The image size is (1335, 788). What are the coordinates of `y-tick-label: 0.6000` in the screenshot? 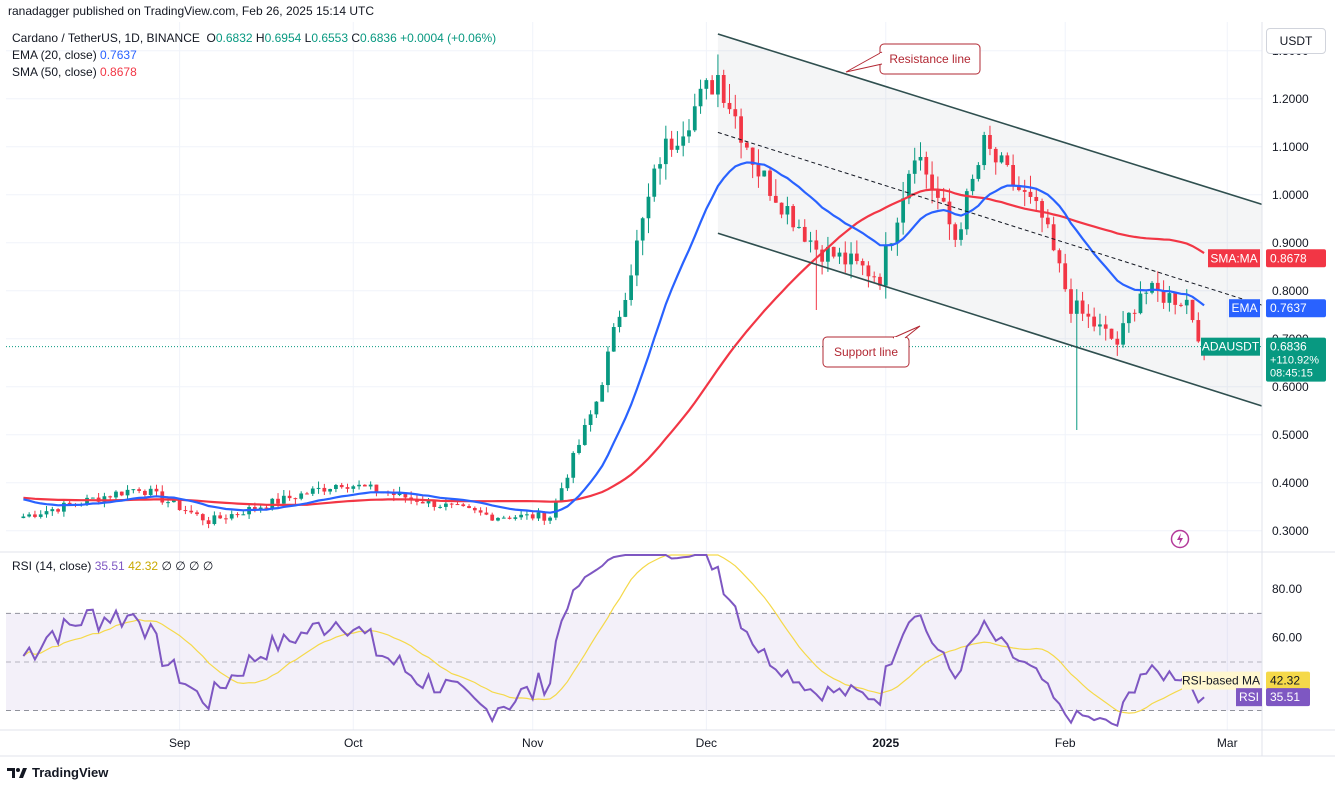 It's located at (1290, 387).